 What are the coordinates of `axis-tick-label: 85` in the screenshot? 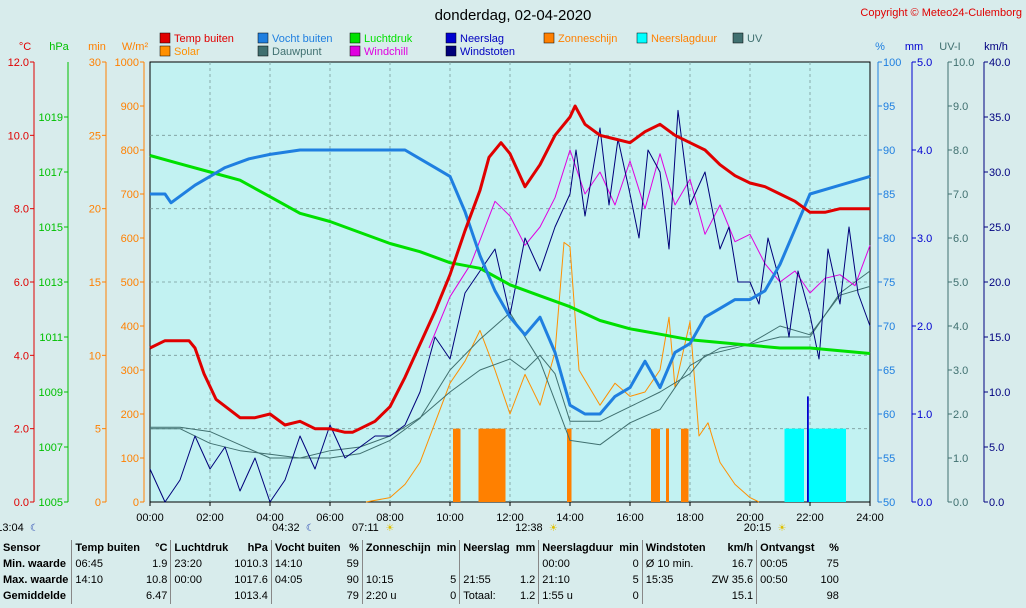 It's located at (889, 195).